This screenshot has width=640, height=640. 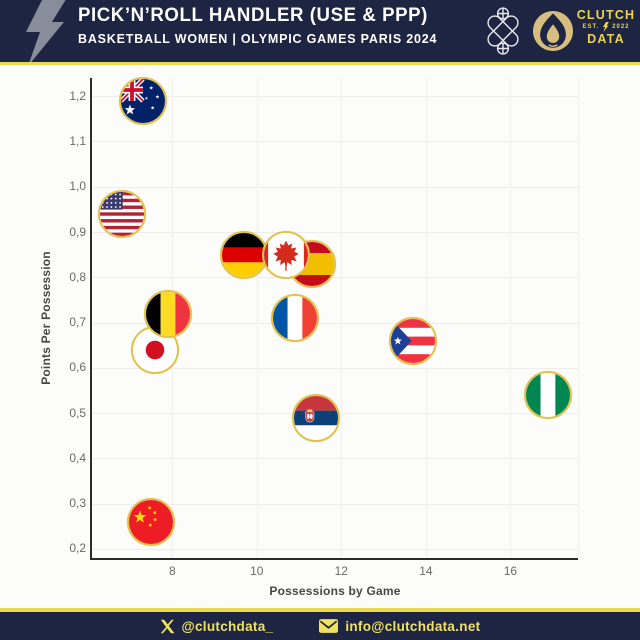 I want to click on pick-and-roll-icon, so click(x=503, y=31).